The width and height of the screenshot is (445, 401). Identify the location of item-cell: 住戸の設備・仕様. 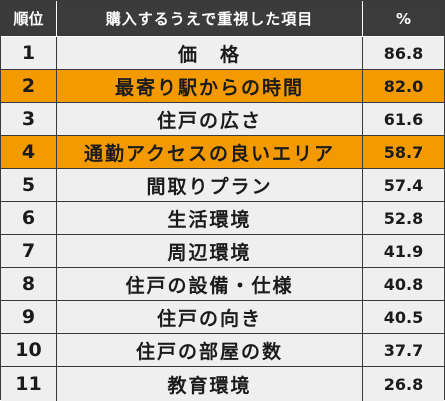
(210, 284).